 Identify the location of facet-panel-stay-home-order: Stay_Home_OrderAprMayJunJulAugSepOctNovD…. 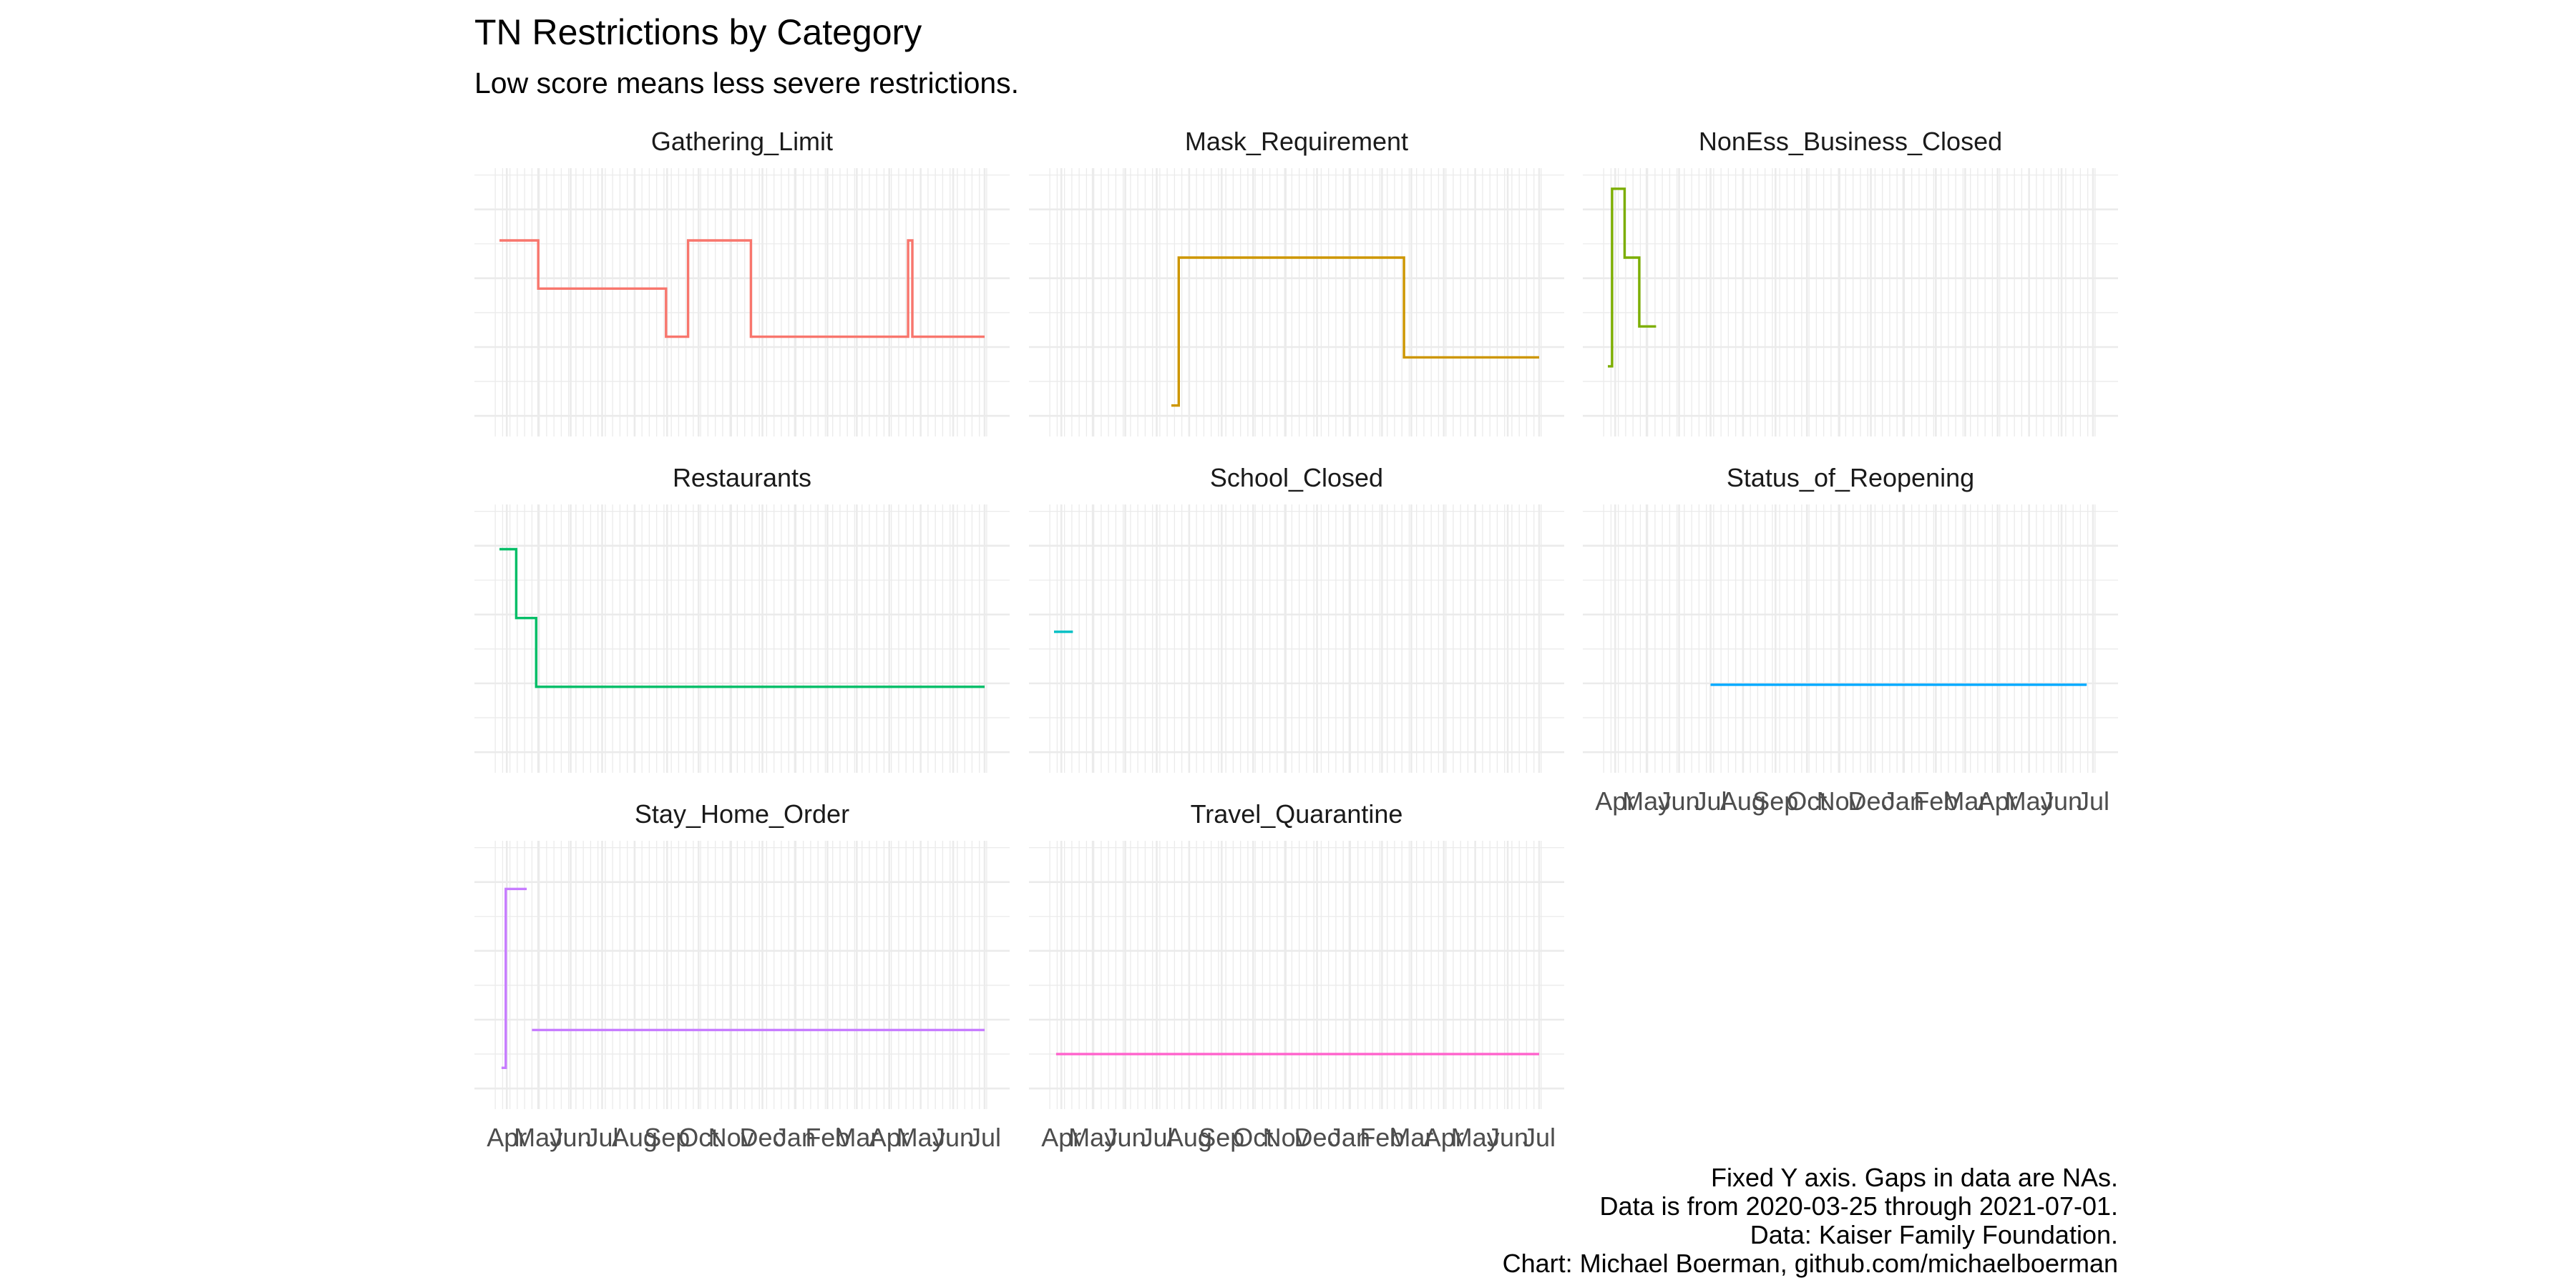
(742, 975).